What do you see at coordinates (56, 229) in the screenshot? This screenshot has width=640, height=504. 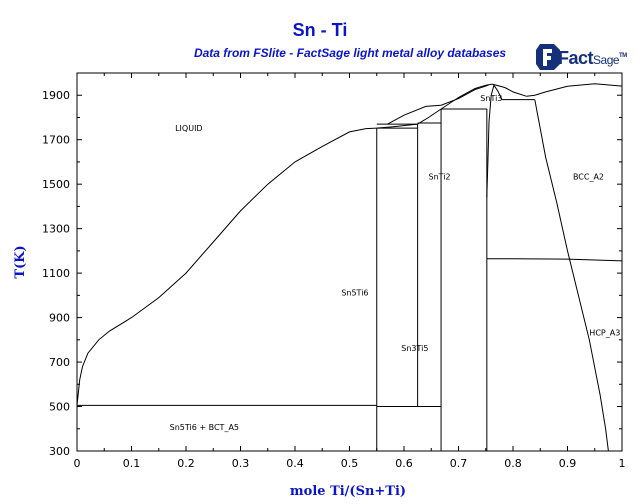 I see `y-tick-label: 1300` at bounding box center [56, 229].